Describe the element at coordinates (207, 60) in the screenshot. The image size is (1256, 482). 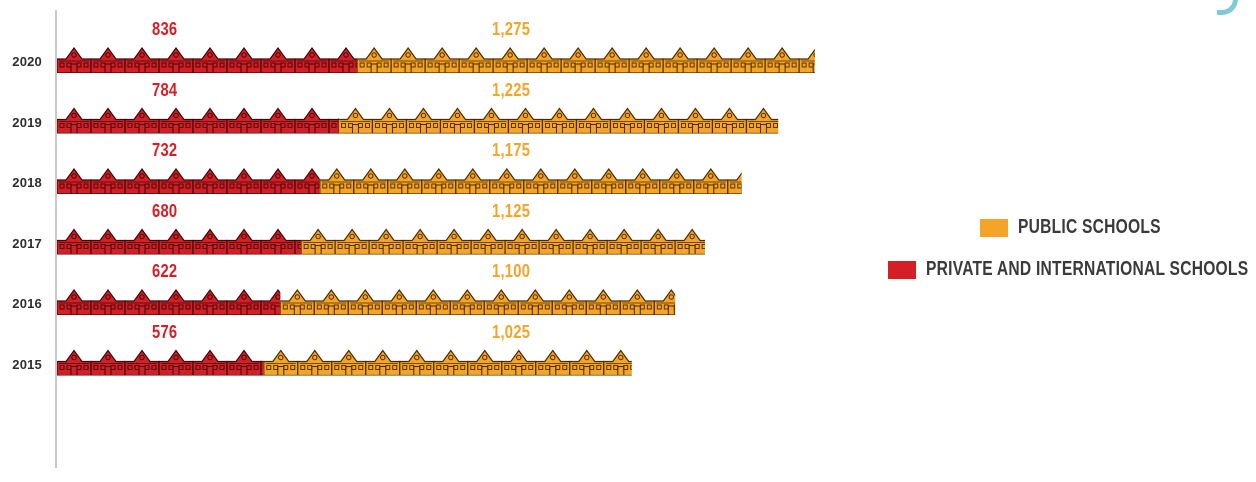
I see `bar-private-2020` at that location.